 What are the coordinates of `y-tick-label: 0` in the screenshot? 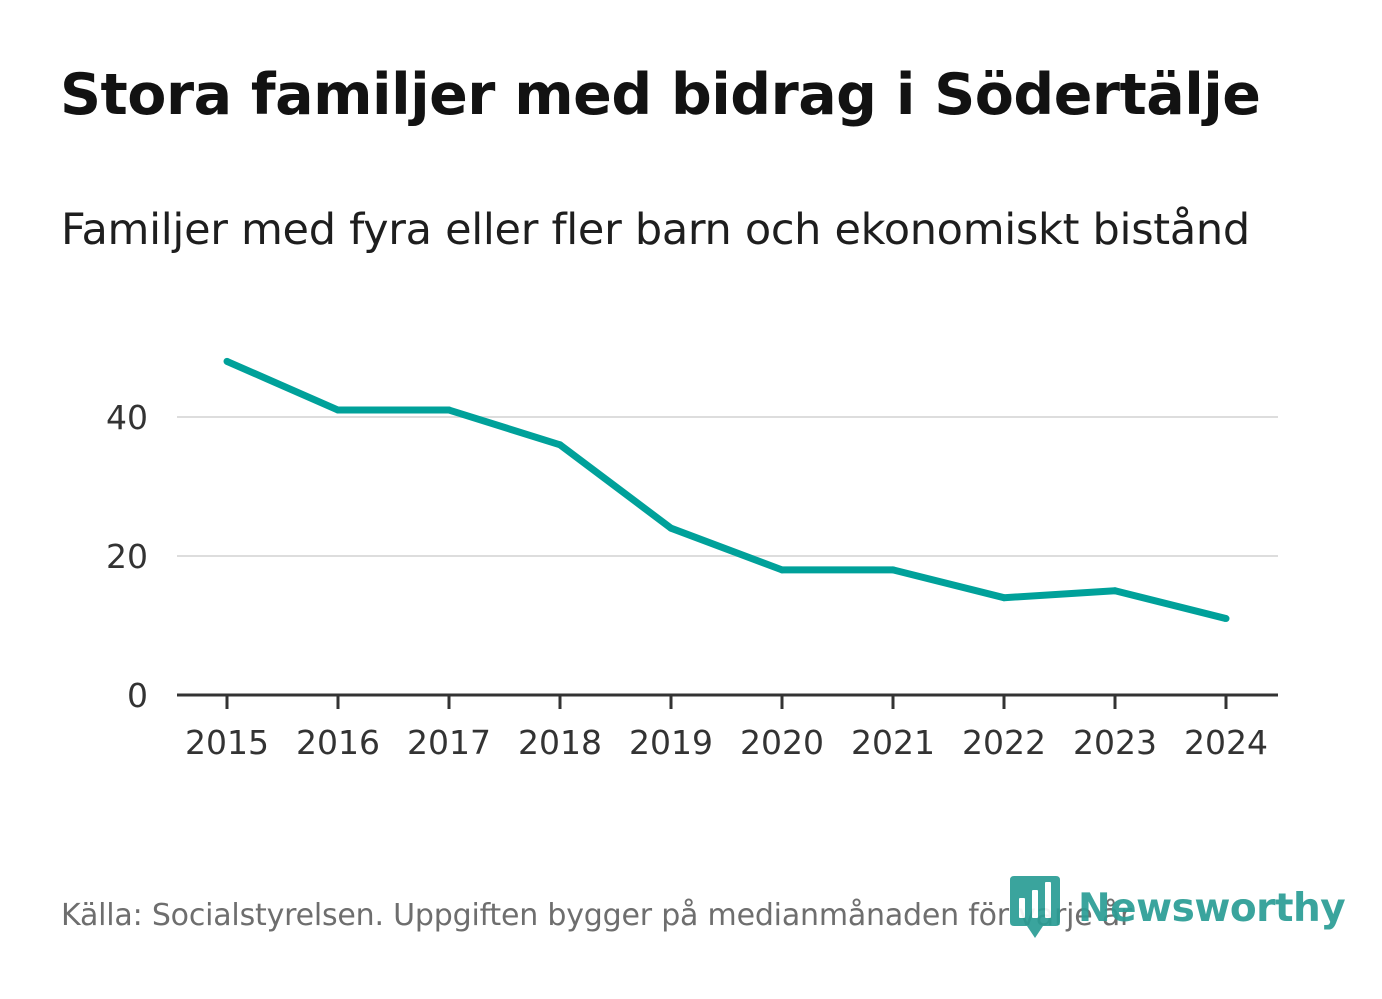 It's located at (137, 695).